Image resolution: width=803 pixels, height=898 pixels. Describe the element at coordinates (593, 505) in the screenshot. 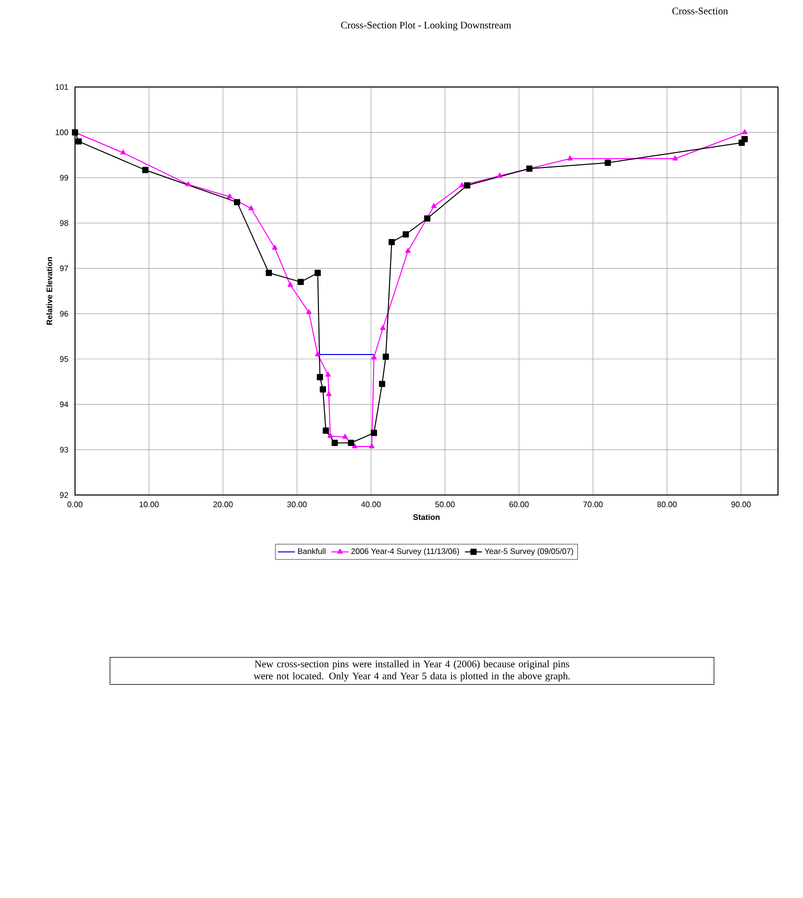

I see `x-tick-label: 70.00` at that location.